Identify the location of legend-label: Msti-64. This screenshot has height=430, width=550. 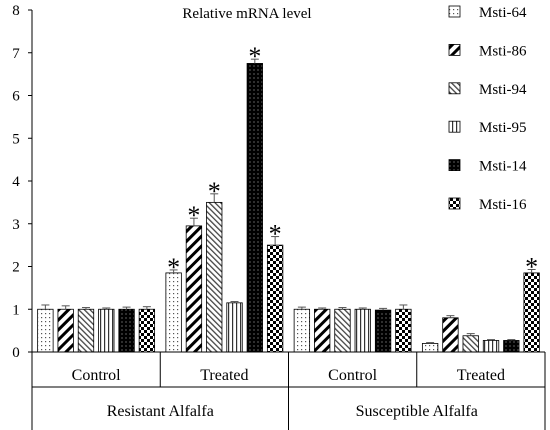
(503, 13).